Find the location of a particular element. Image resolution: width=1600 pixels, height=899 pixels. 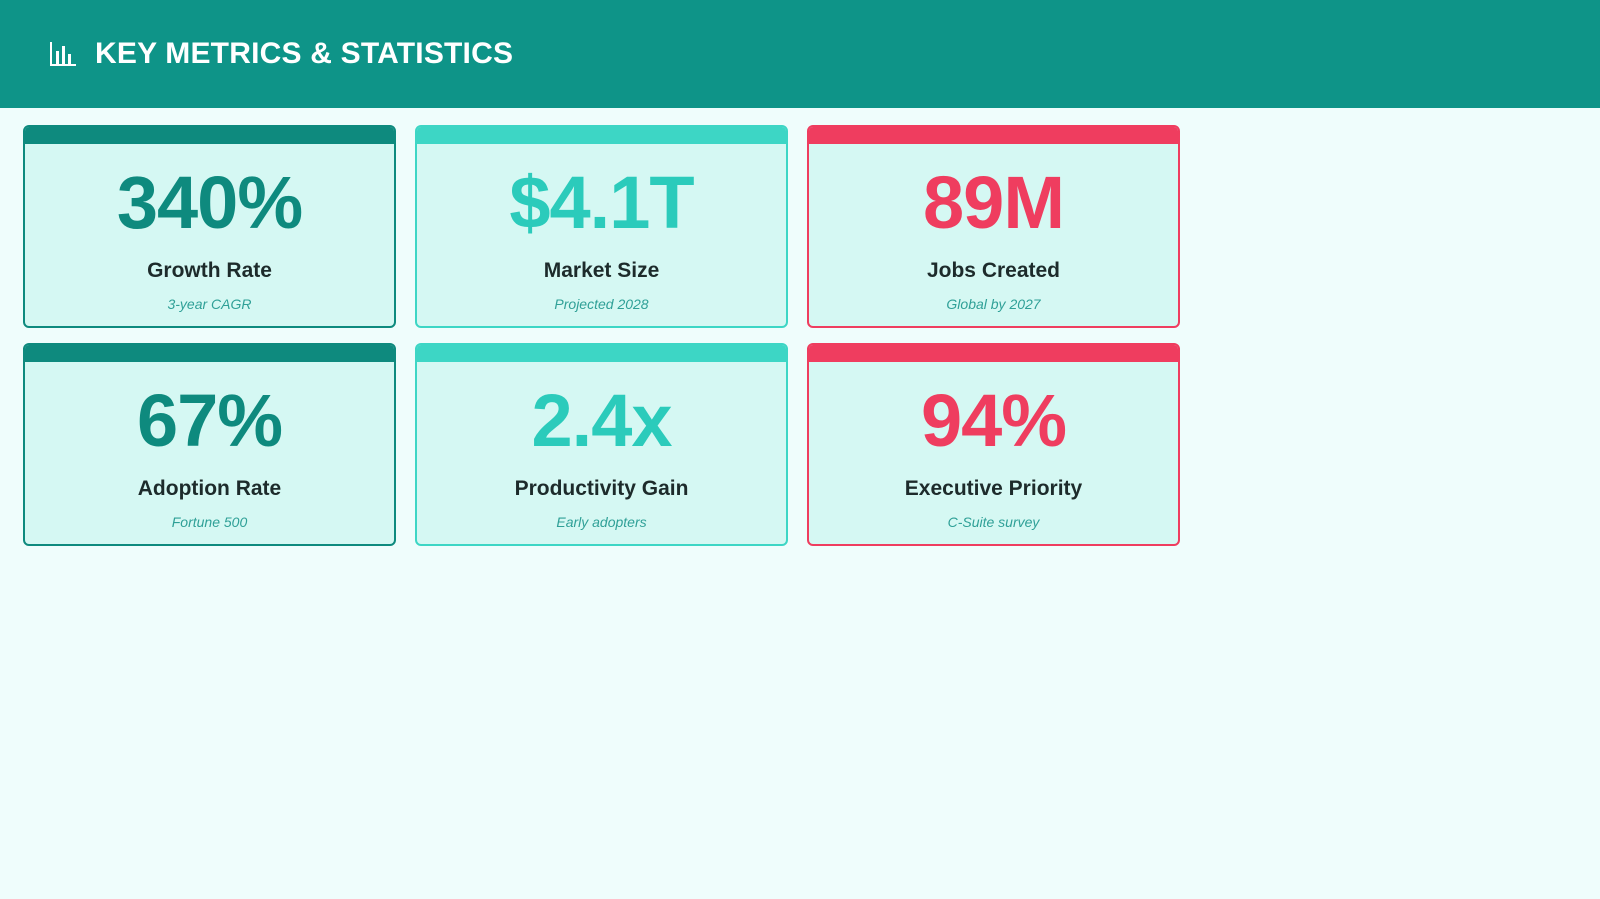

metric-note: 3-year CAGR is located at coordinates (209, 304).